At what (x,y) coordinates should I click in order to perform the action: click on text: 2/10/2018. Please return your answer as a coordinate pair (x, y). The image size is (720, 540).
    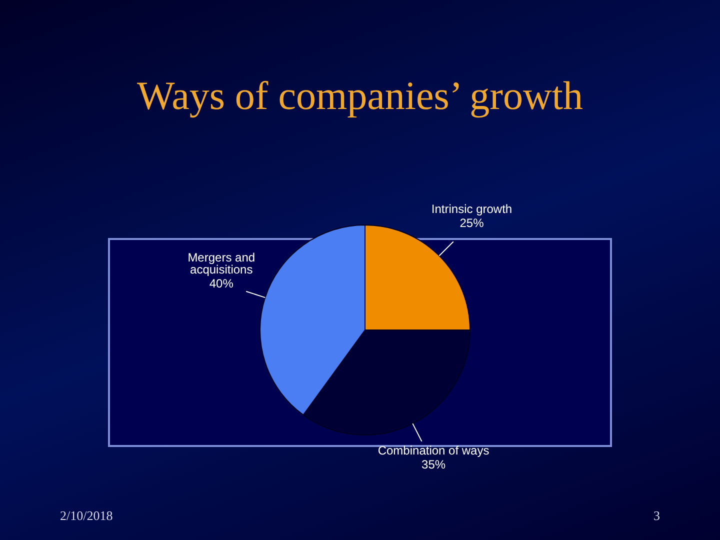
    Looking at the image, I should click on (86, 516).